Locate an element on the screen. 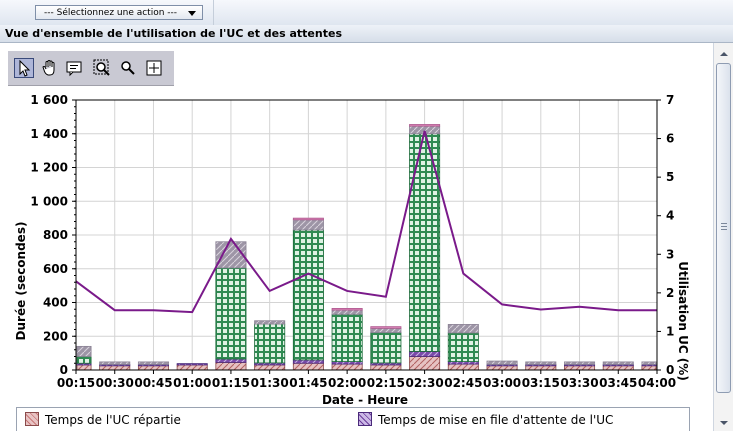 The height and width of the screenshot is (434, 733). legend-swatch-queue is located at coordinates (365, 419).